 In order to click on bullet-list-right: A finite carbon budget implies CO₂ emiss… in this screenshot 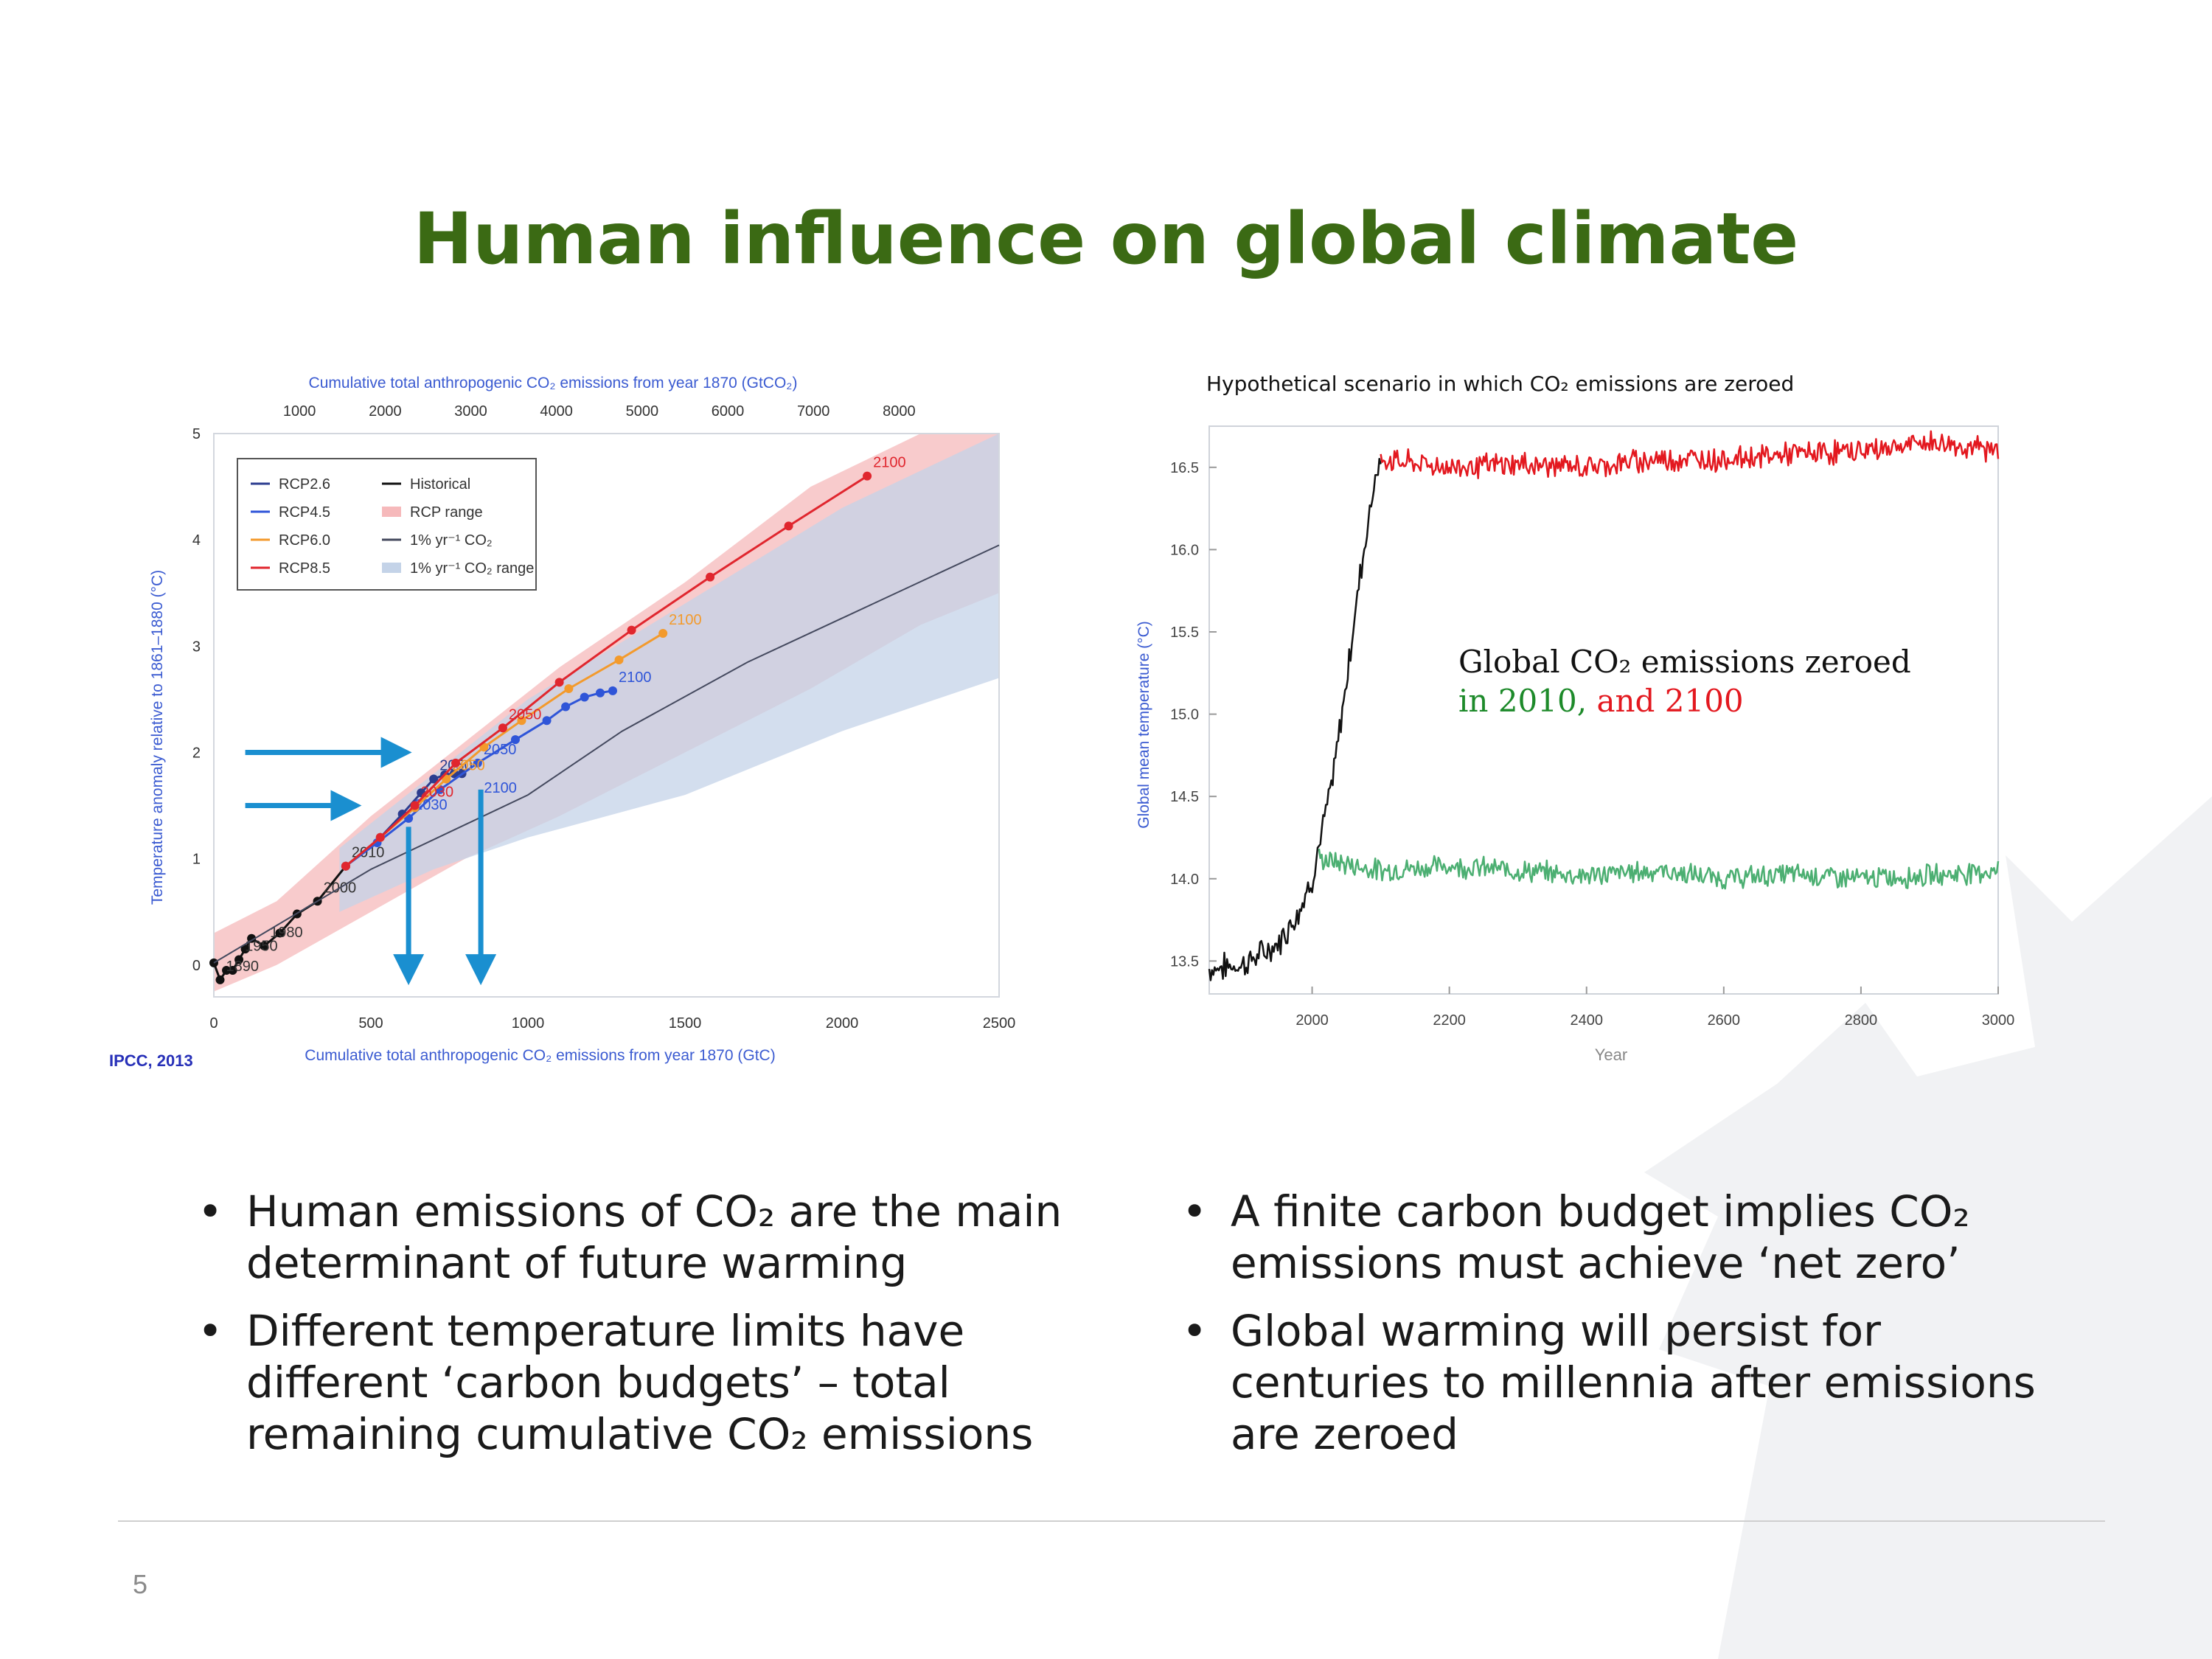, I will do `click(1624, 1331)`.